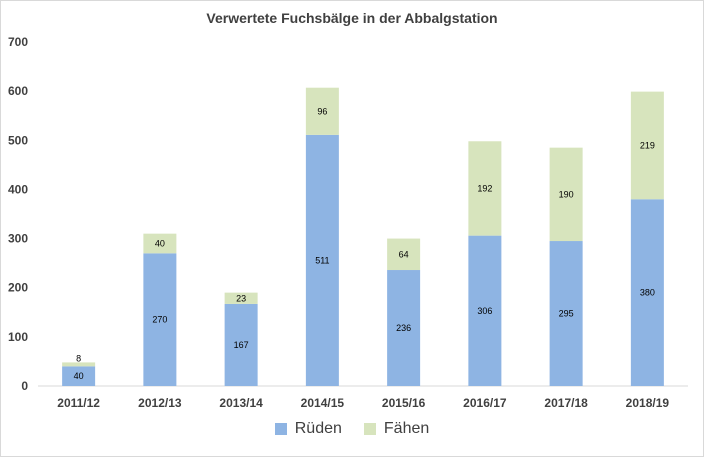 Image resolution: width=704 pixels, height=457 pixels. I want to click on legend-swatch-rueden, so click(280, 429).